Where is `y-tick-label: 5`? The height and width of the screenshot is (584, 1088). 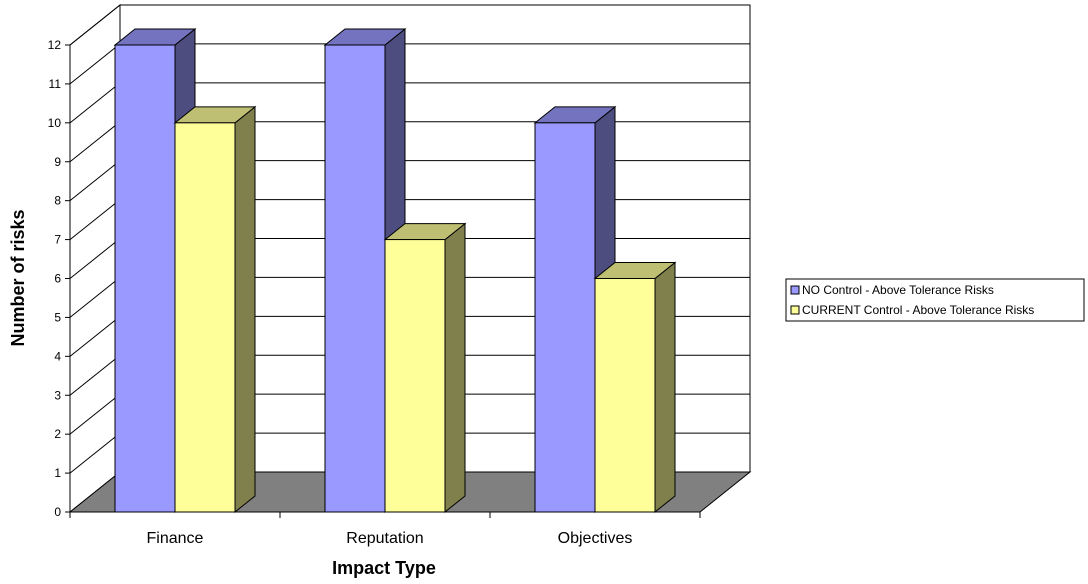 y-tick-label: 5 is located at coordinates (57, 317).